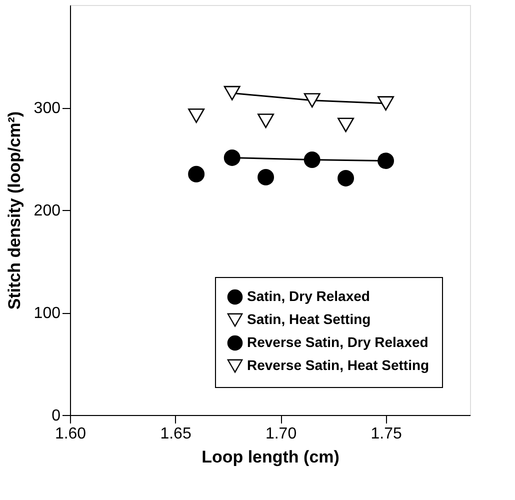 The width and height of the screenshot is (515, 500). I want to click on x-tick-label: 1.75, so click(386, 434).